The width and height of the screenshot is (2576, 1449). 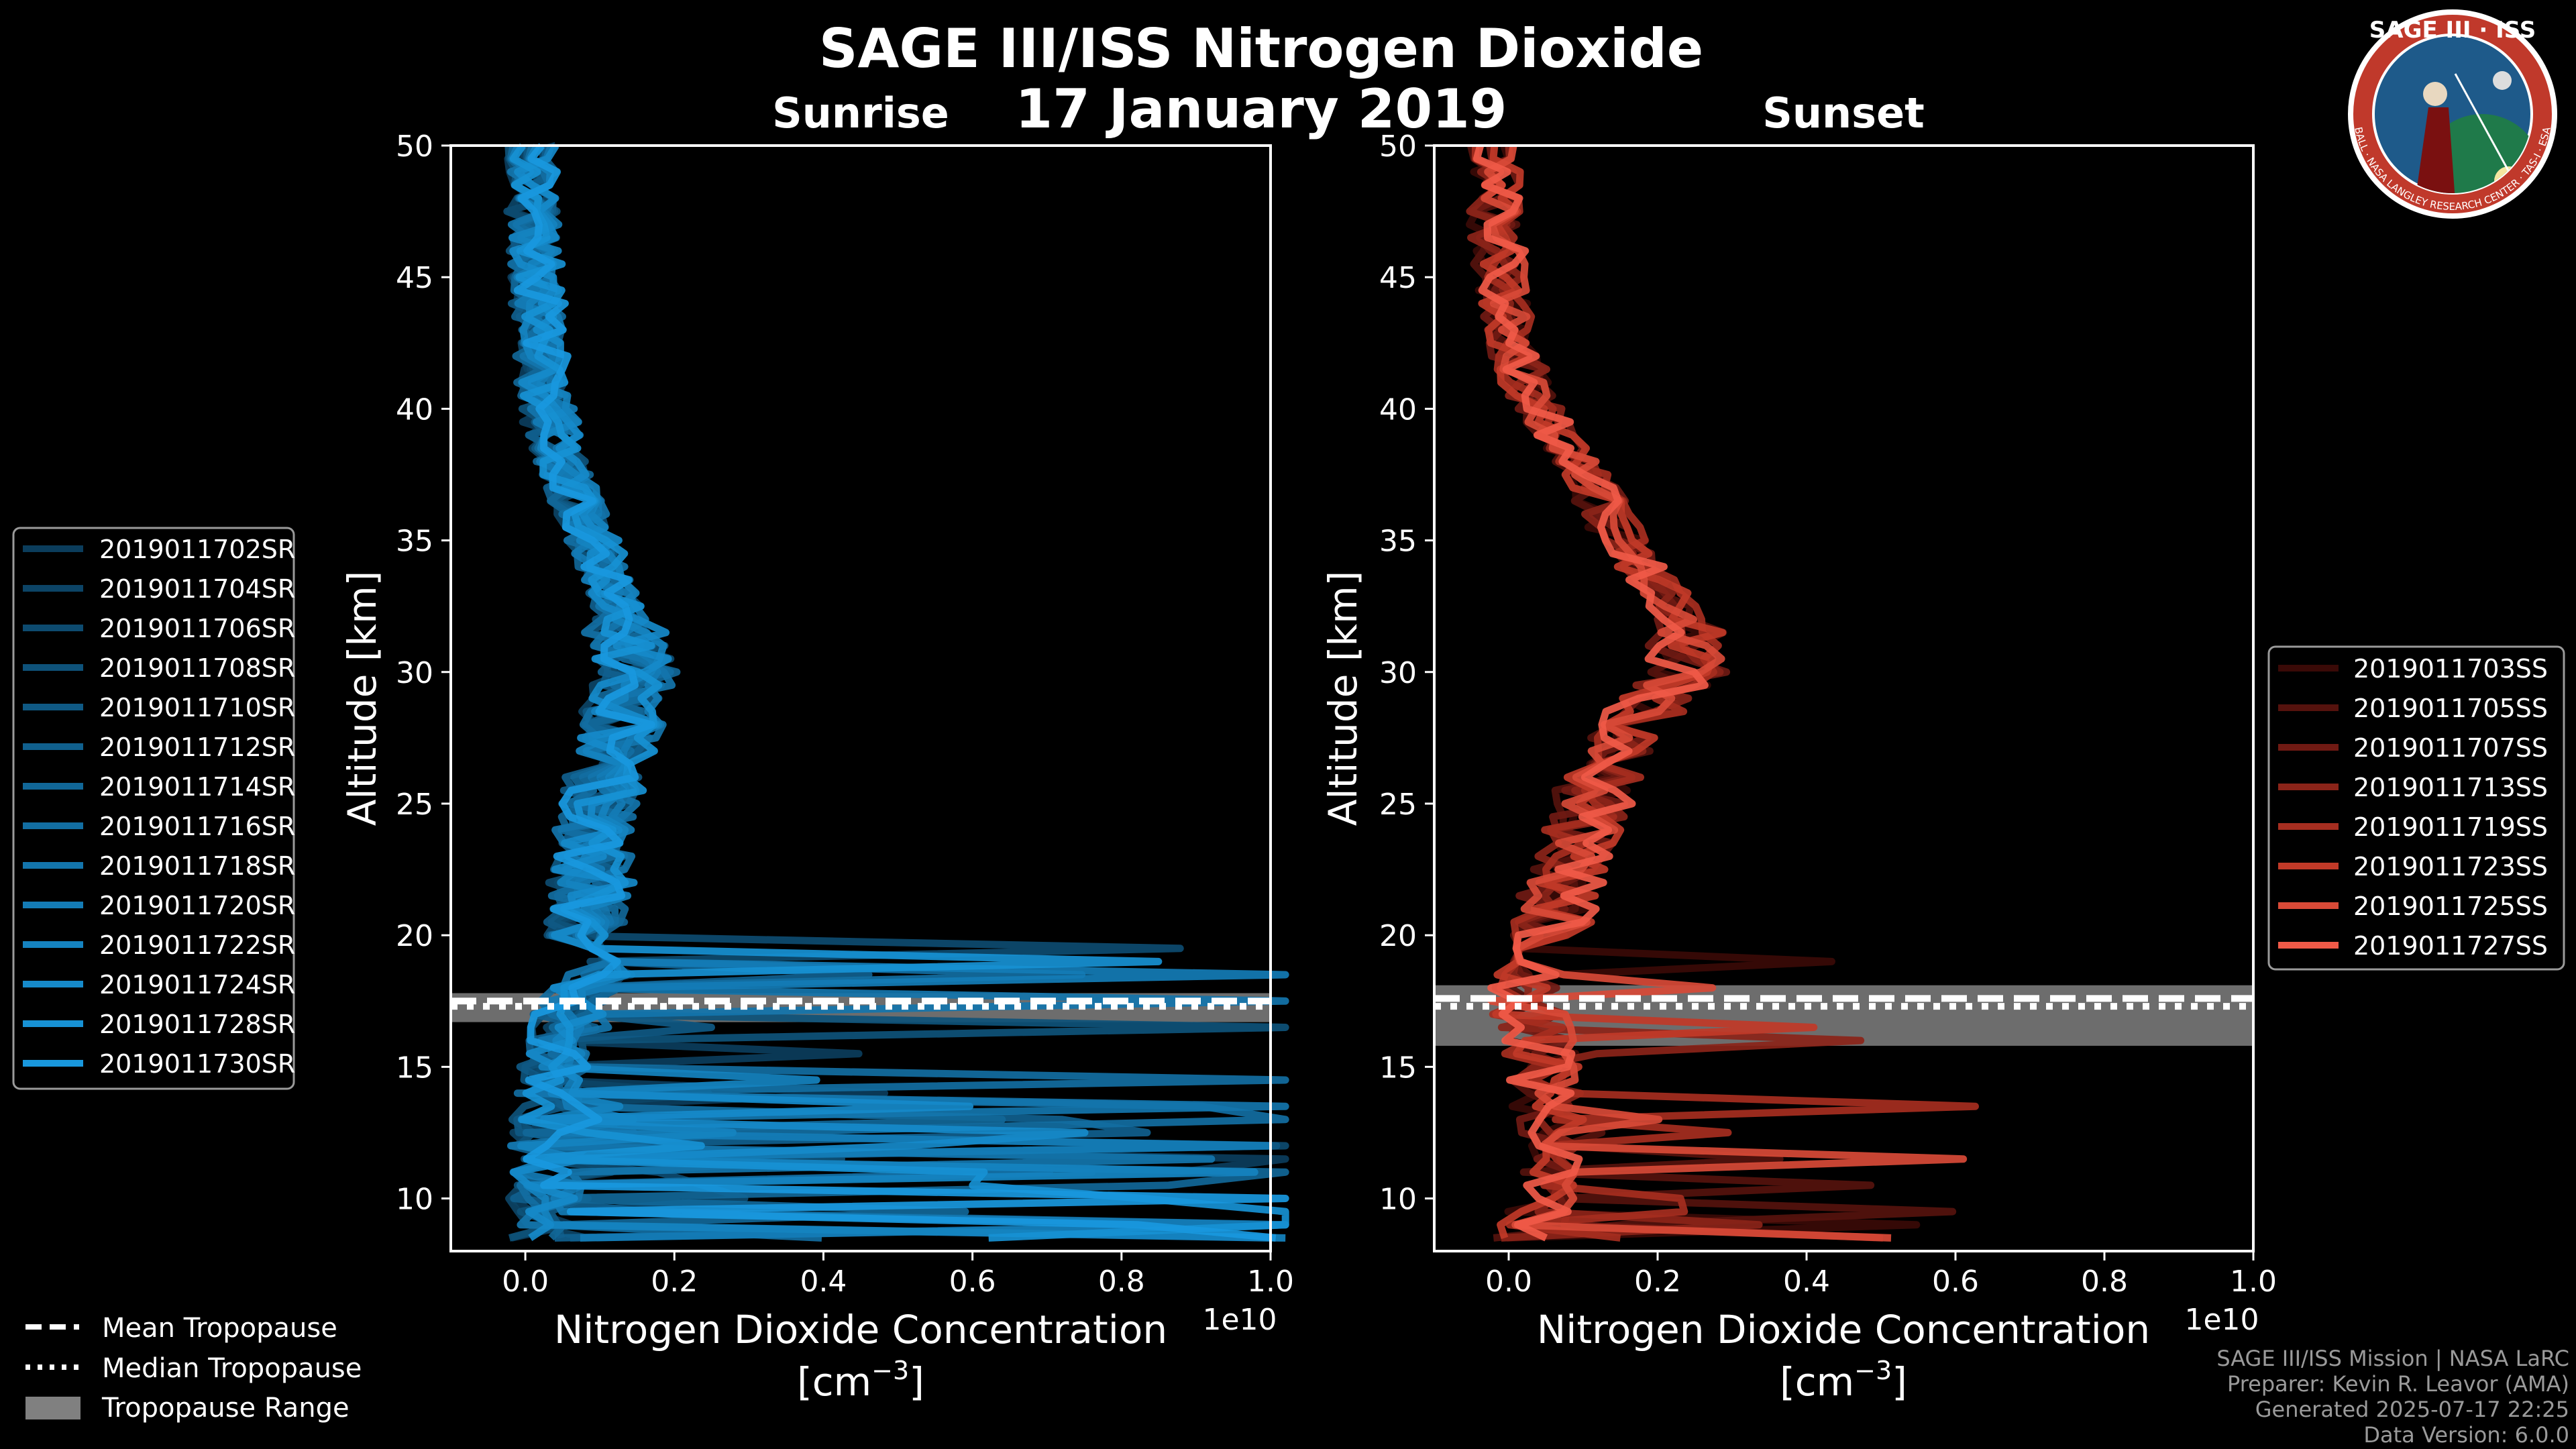 What do you see at coordinates (2450, 708) in the screenshot?
I see `sunset-legend-label-2019011705SS: 2019011705SS` at bounding box center [2450, 708].